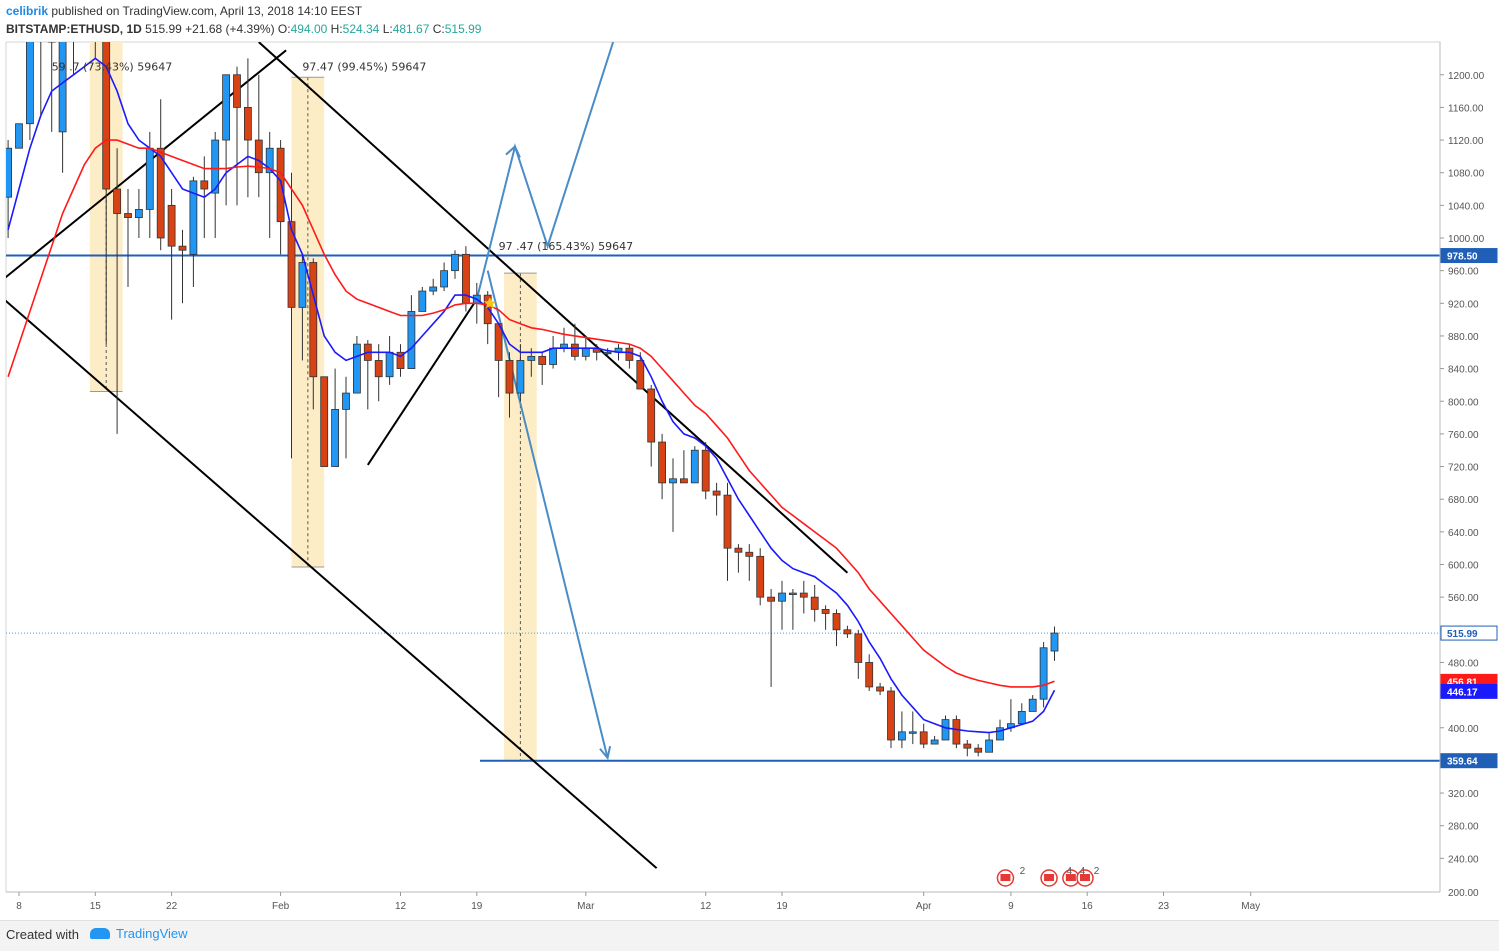  What do you see at coordinates (749, 935) in the screenshot?
I see `footer-bar: Created with TradingView` at bounding box center [749, 935].